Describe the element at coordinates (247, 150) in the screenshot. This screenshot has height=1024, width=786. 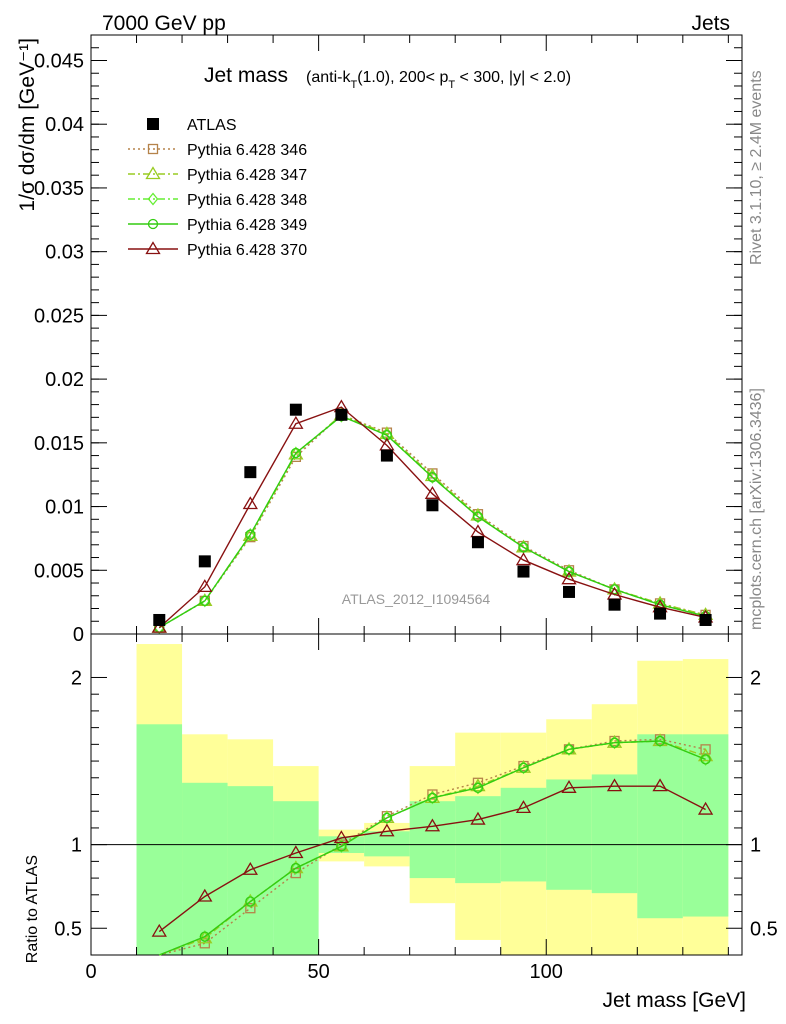
I see `legend-label-1: Pythia 6.428 346` at that location.